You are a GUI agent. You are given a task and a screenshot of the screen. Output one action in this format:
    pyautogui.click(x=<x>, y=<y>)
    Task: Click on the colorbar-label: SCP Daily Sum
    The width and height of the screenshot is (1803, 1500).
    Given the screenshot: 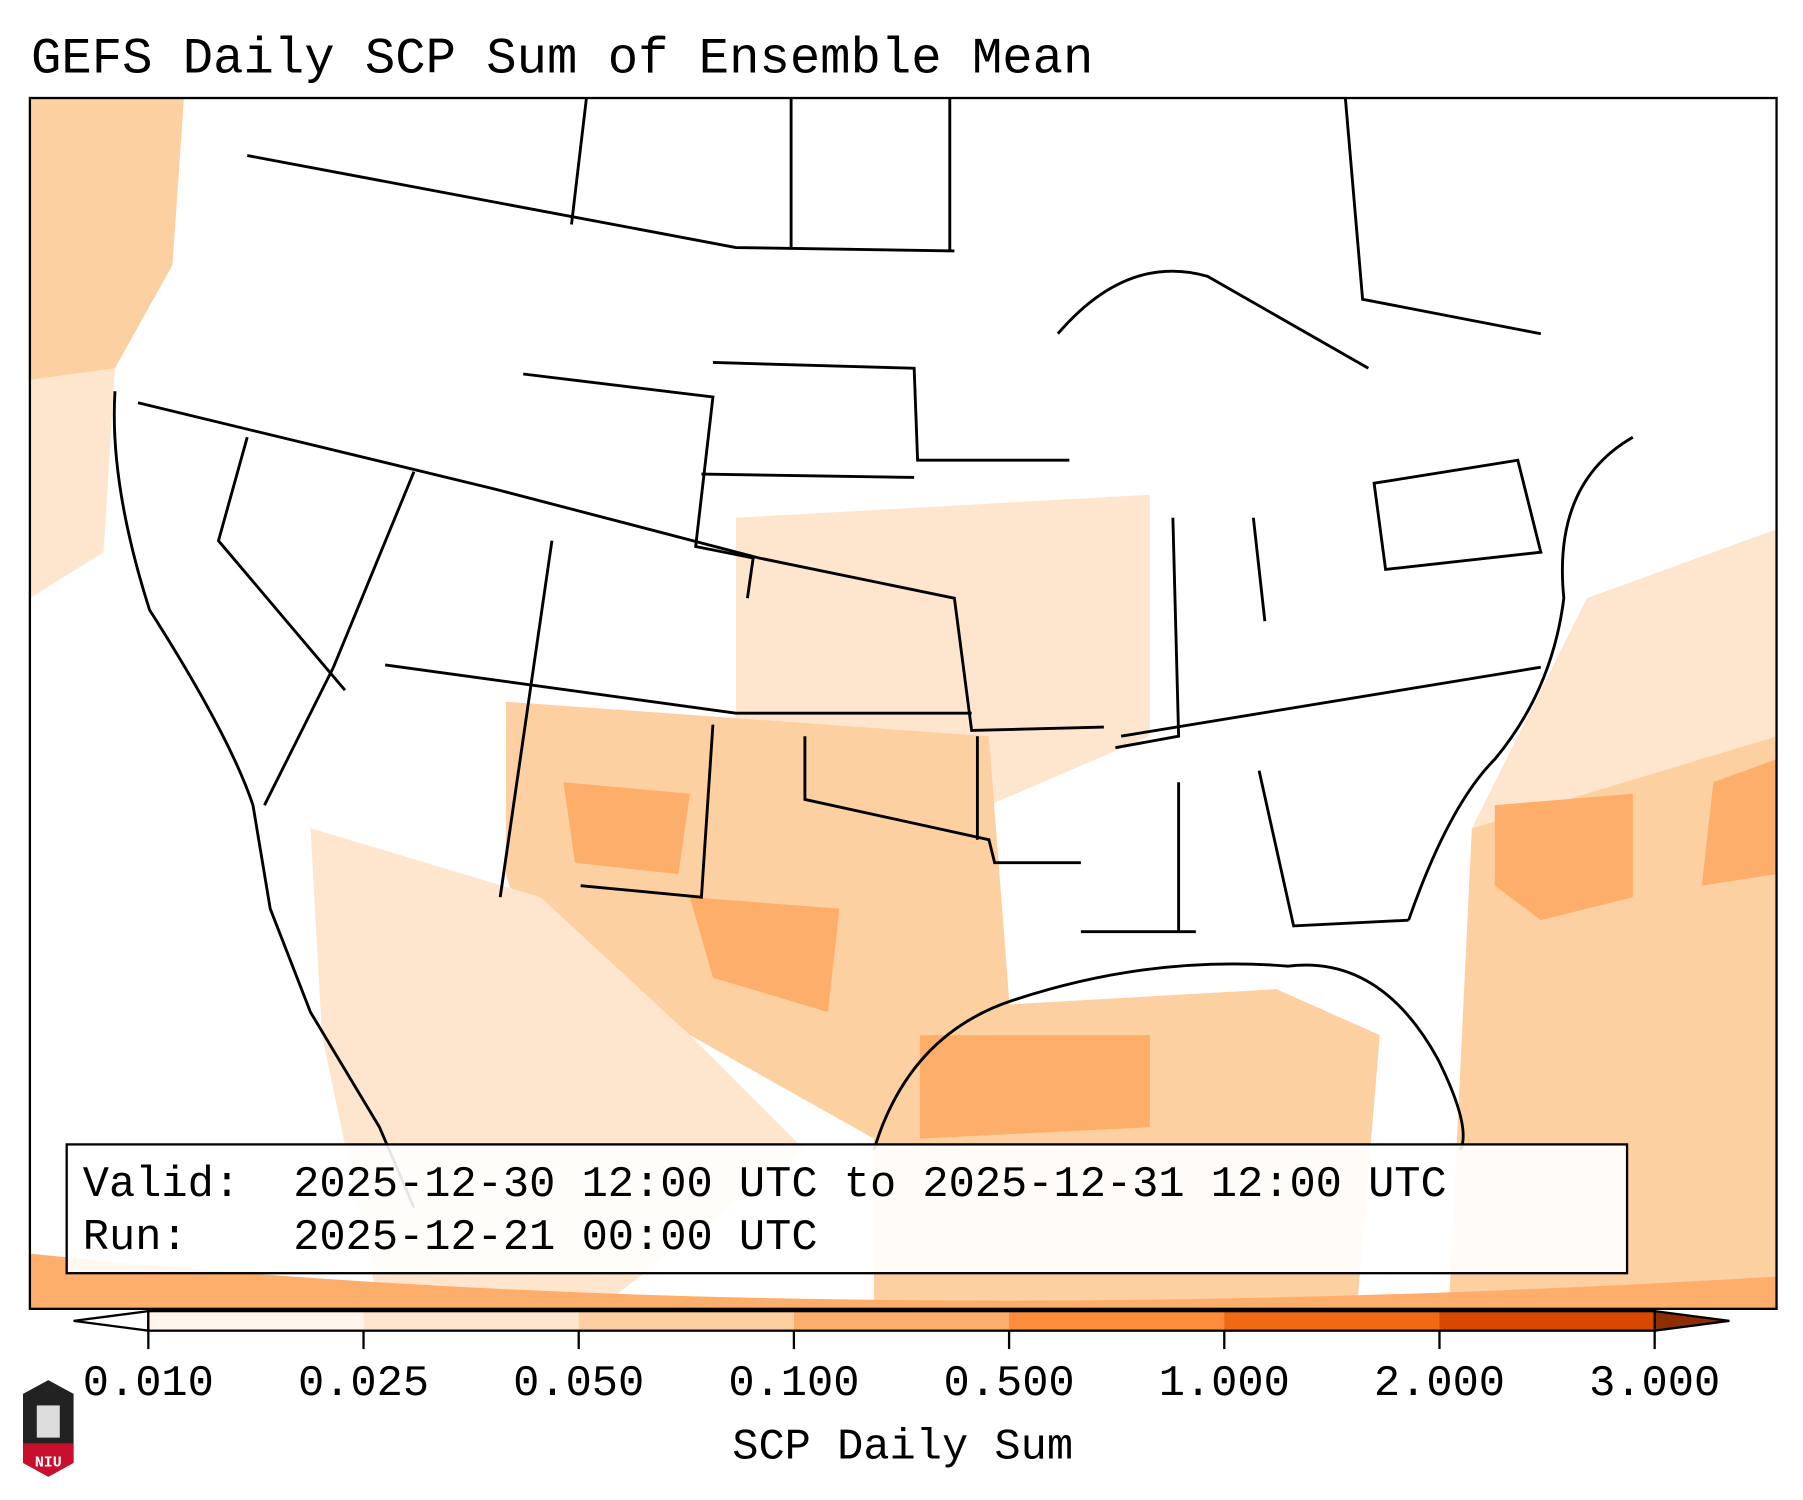 What is the action you would take?
    pyautogui.click(x=902, y=1447)
    